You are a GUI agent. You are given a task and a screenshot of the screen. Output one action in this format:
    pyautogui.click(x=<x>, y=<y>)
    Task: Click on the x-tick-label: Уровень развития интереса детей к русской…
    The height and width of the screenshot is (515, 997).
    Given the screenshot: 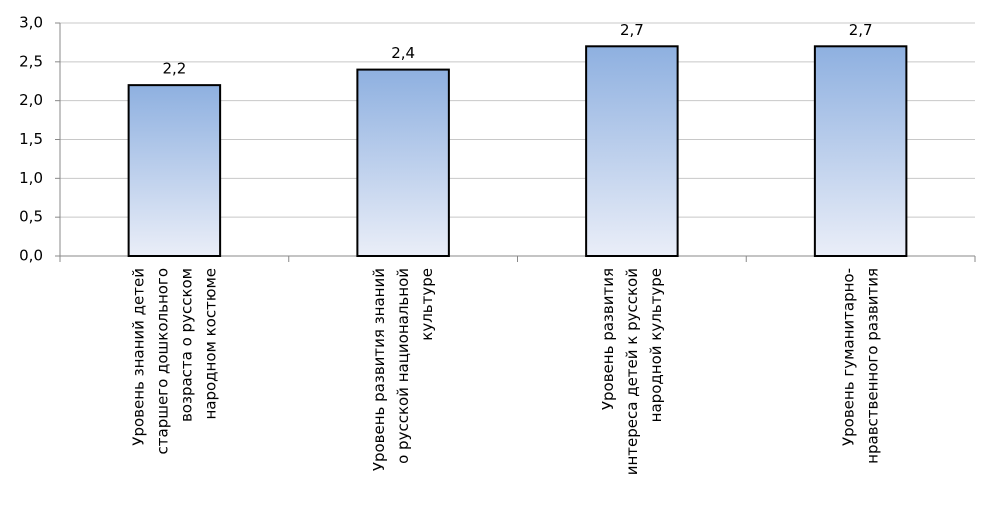 What is the action you would take?
    pyautogui.click(x=631, y=371)
    